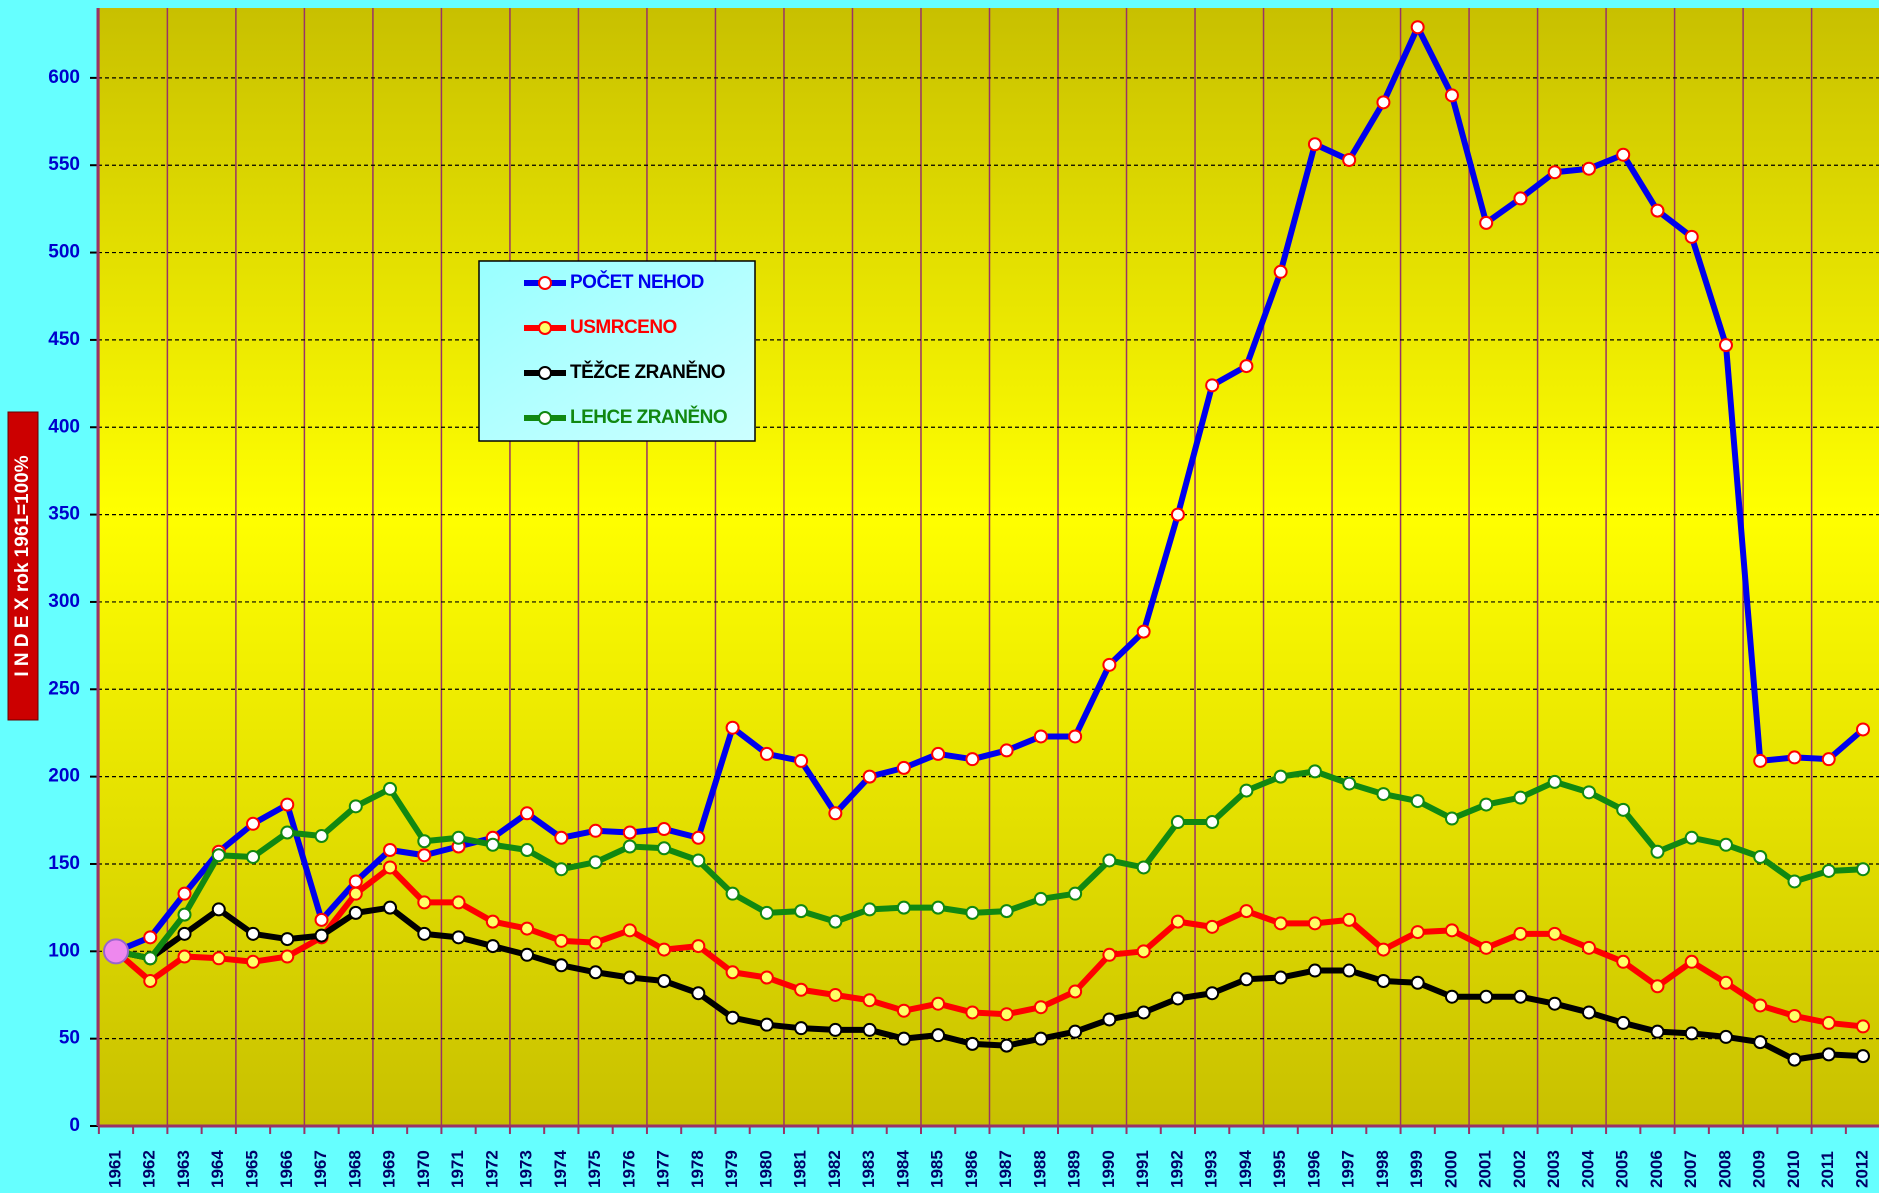  What do you see at coordinates (971, 1169) in the screenshot?
I see `x-tick-label: 1986` at bounding box center [971, 1169].